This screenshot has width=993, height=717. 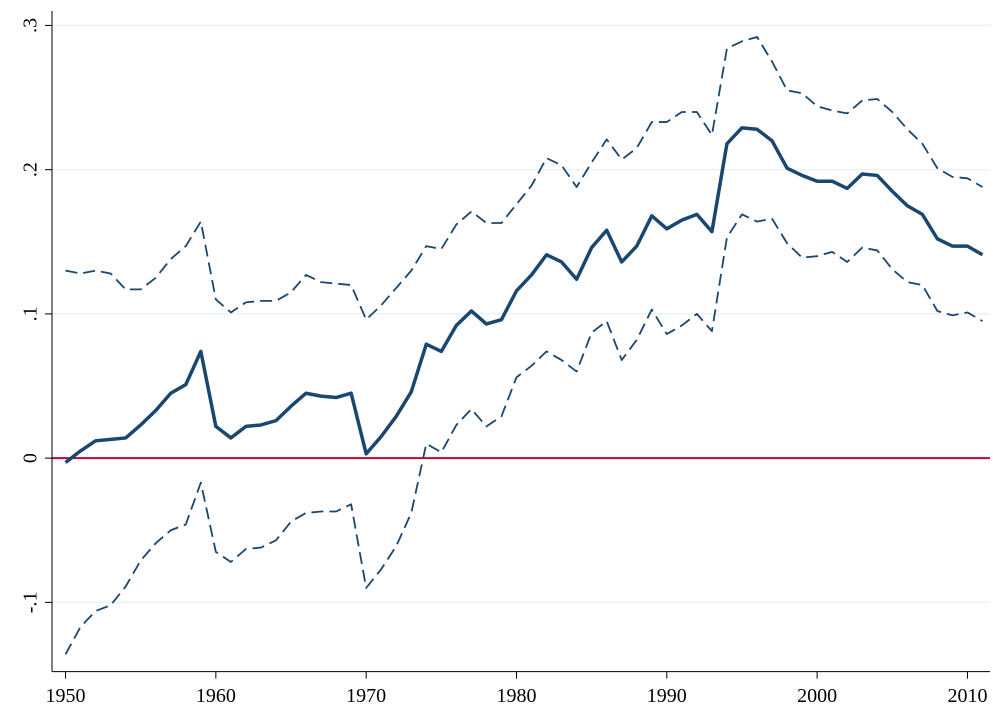 I want to click on y-tick-label: 0, so click(x=31, y=458).